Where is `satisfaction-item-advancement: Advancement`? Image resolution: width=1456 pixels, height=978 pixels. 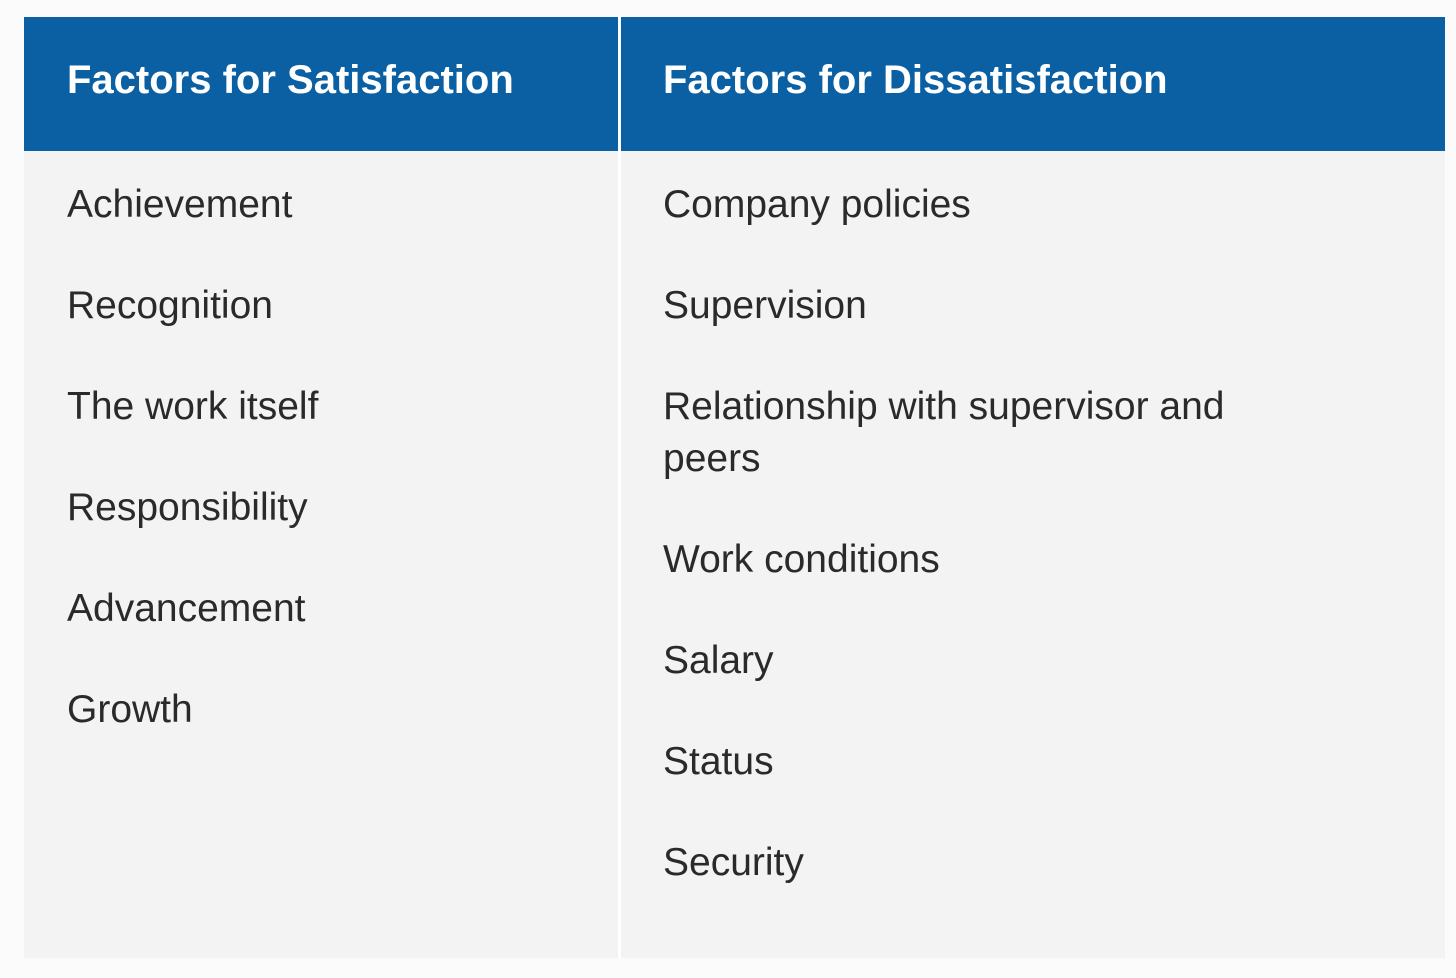
satisfaction-item-advancement: Advancement is located at coordinates (186, 608).